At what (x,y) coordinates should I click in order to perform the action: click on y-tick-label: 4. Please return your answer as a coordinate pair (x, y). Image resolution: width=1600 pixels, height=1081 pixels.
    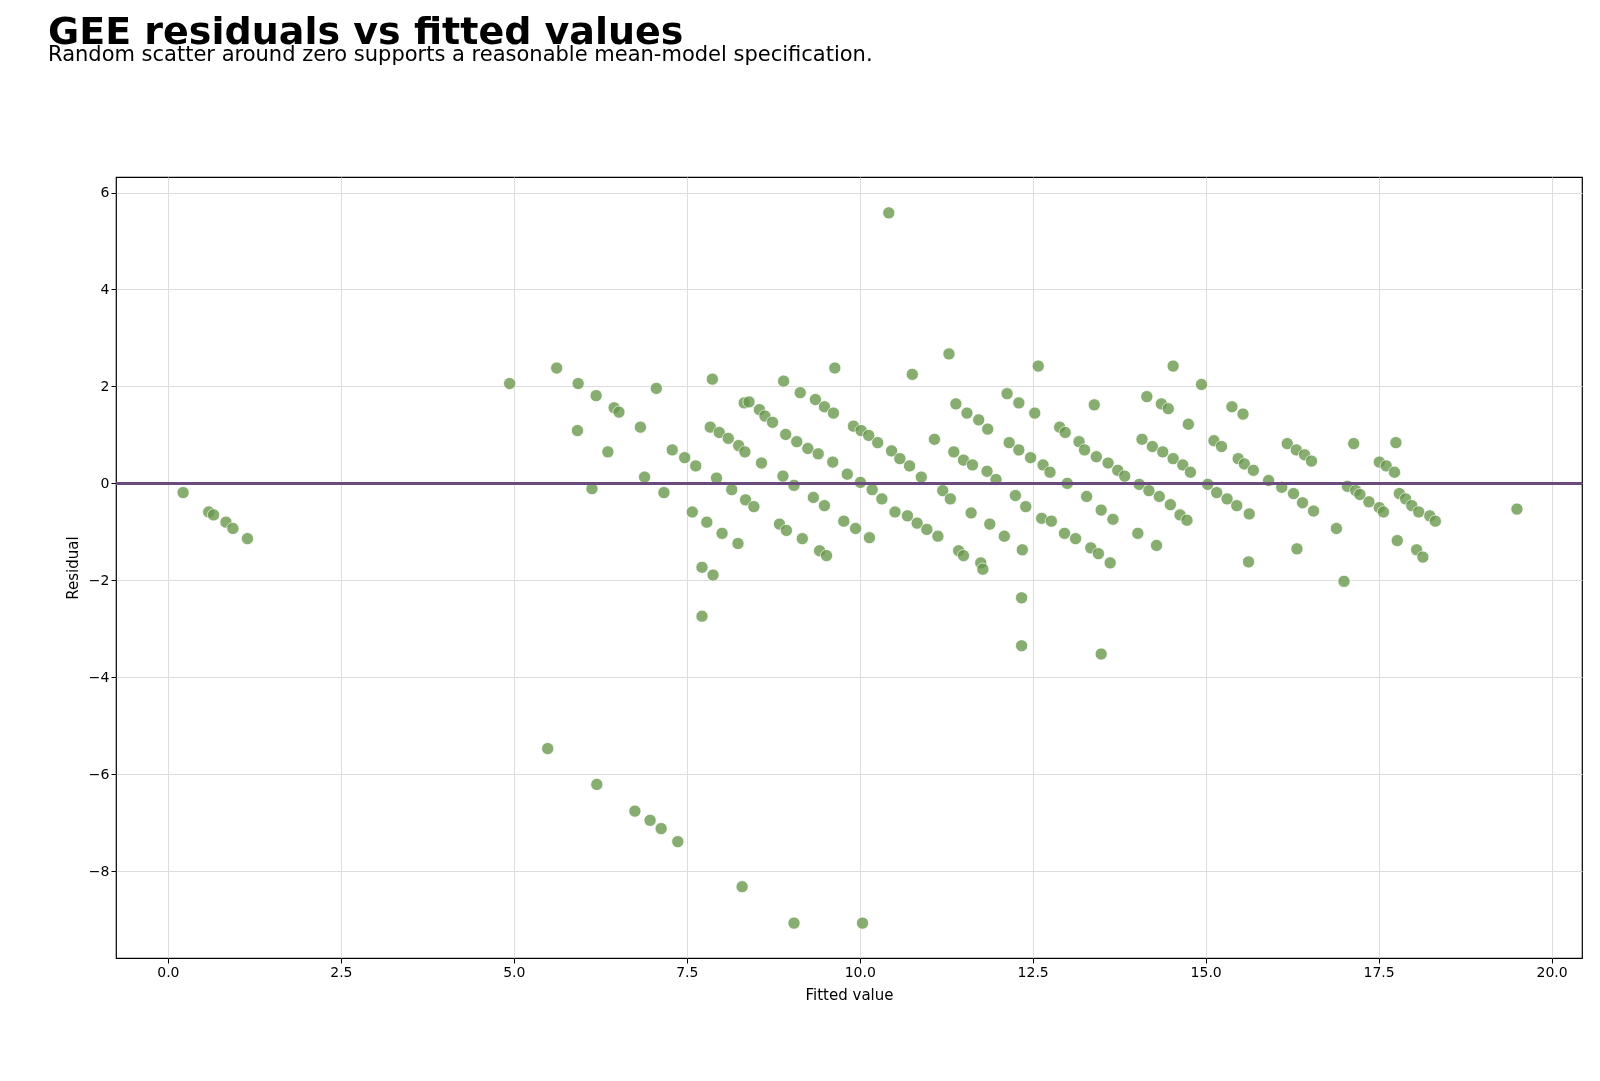
    Looking at the image, I should click on (105, 288).